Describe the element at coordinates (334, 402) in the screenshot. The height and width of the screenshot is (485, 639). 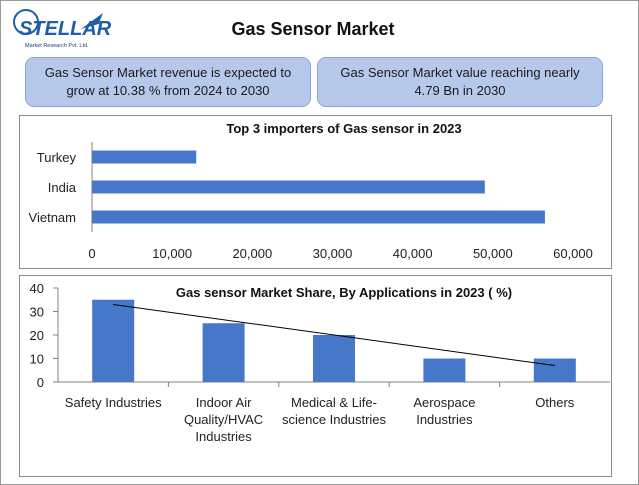
I see `category-label-line: Medical & Life-` at that location.